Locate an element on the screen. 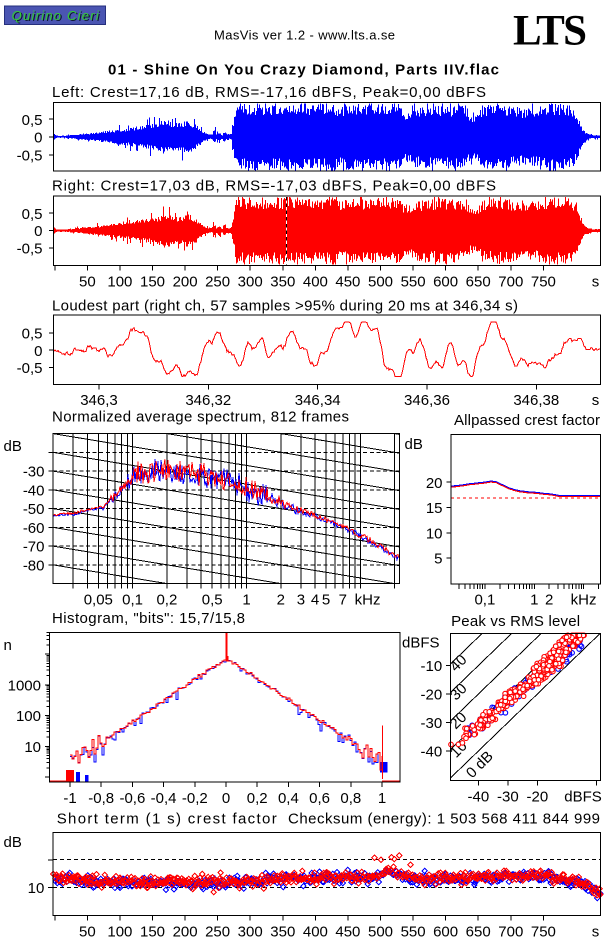 This screenshot has width=606, height=946. svg-text:Normalized average spectrum, 8: Normalized average spectrum, 812 frames is located at coordinates (200, 416).